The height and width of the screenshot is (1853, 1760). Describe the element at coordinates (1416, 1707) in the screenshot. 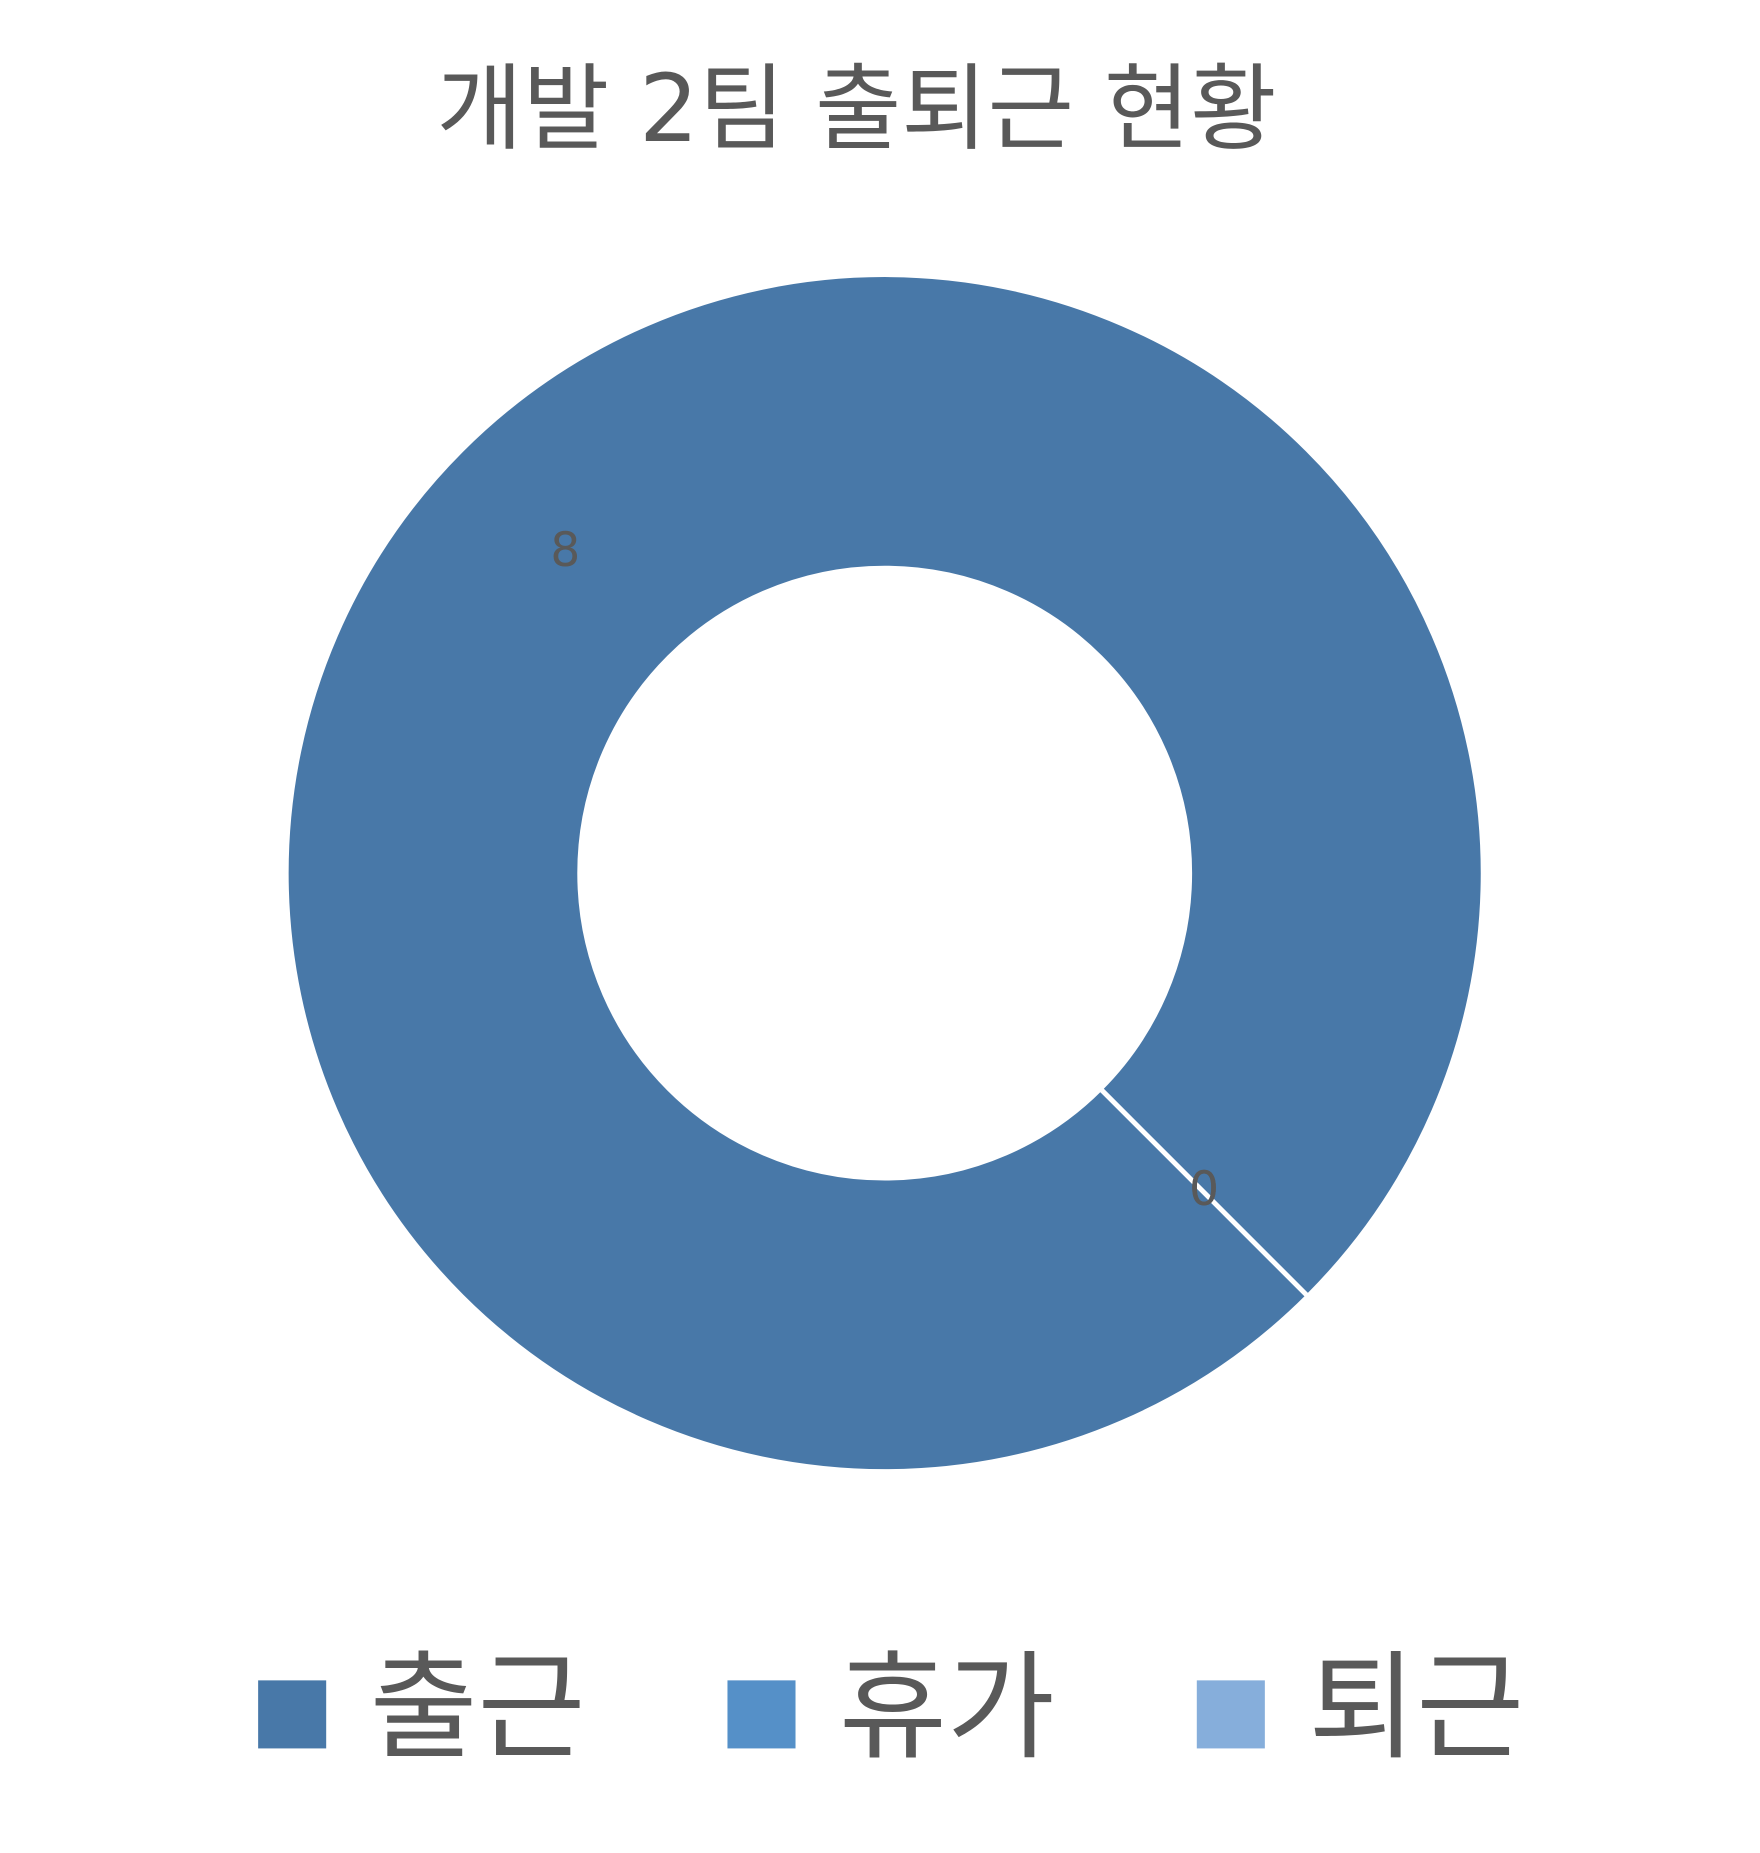

I see `legend-label: 퇴근` at that location.